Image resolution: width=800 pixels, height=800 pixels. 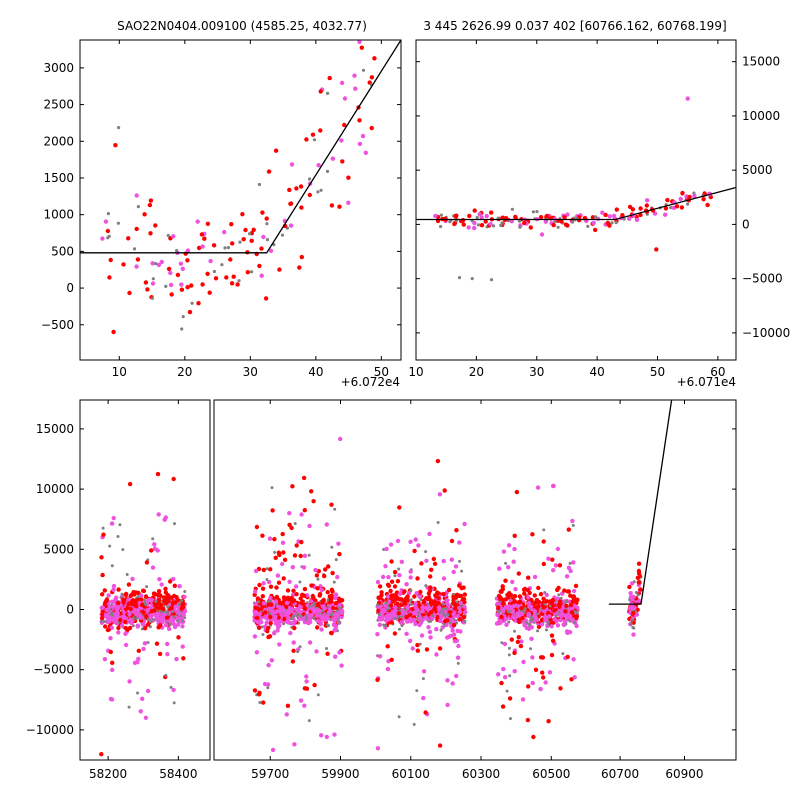 What do you see at coordinates (459, 278) in the screenshot?
I see `outlier-point` at bounding box center [459, 278].